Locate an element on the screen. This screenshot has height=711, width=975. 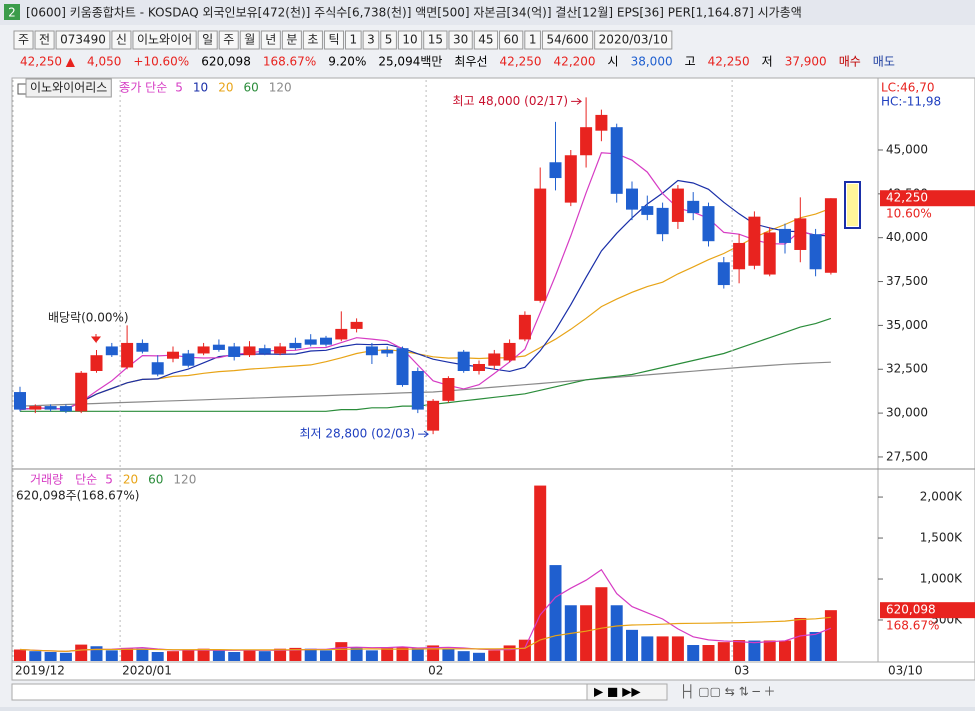
y-tick-label: 30,000 is located at coordinates (907, 413).